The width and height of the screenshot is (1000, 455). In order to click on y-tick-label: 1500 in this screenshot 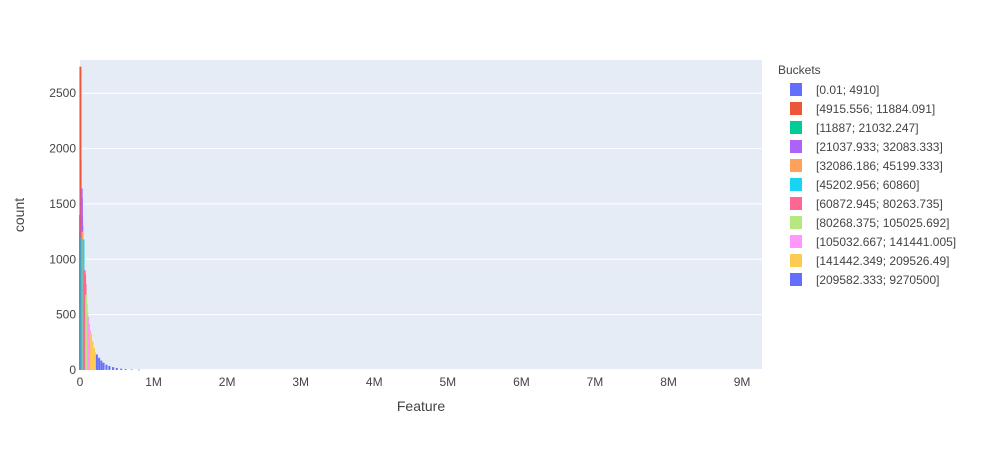, I will do `click(62, 204)`.